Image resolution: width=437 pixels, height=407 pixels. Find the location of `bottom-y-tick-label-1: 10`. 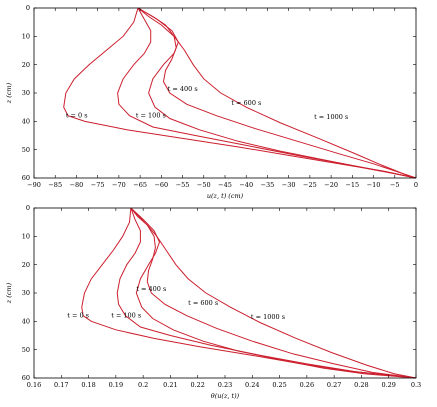

bottom-y-tick-label-1: 10 is located at coordinates (26, 237).